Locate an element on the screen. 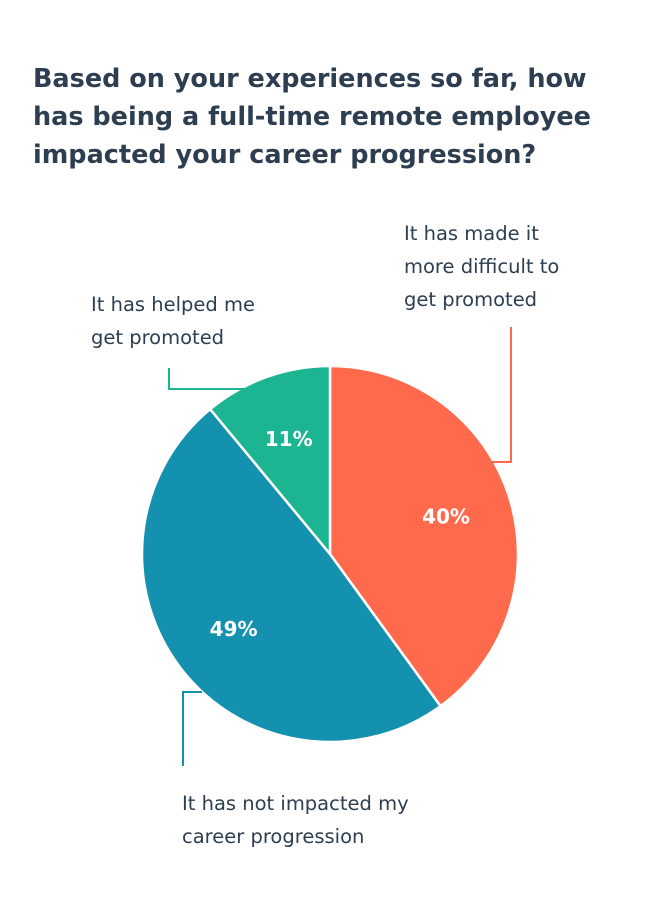 The height and width of the screenshot is (898, 666). slice-value-label-1: 40% is located at coordinates (446, 516).